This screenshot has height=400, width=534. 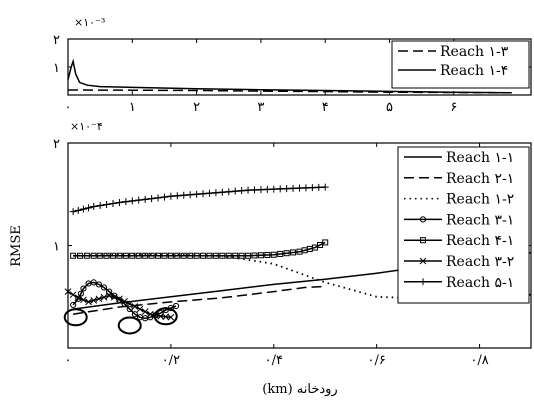 What do you see at coordinates (196, 107) in the screenshot?
I see `top-x-tick-label: ۲` at bounding box center [196, 107].